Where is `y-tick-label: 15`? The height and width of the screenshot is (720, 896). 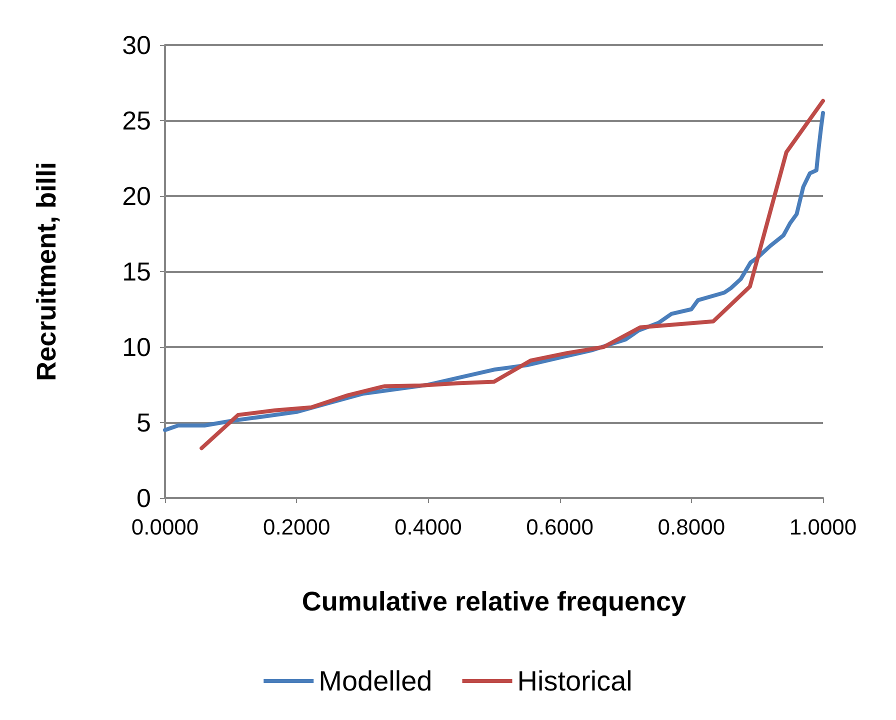 y-tick-label: 15 is located at coordinates (136, 271).